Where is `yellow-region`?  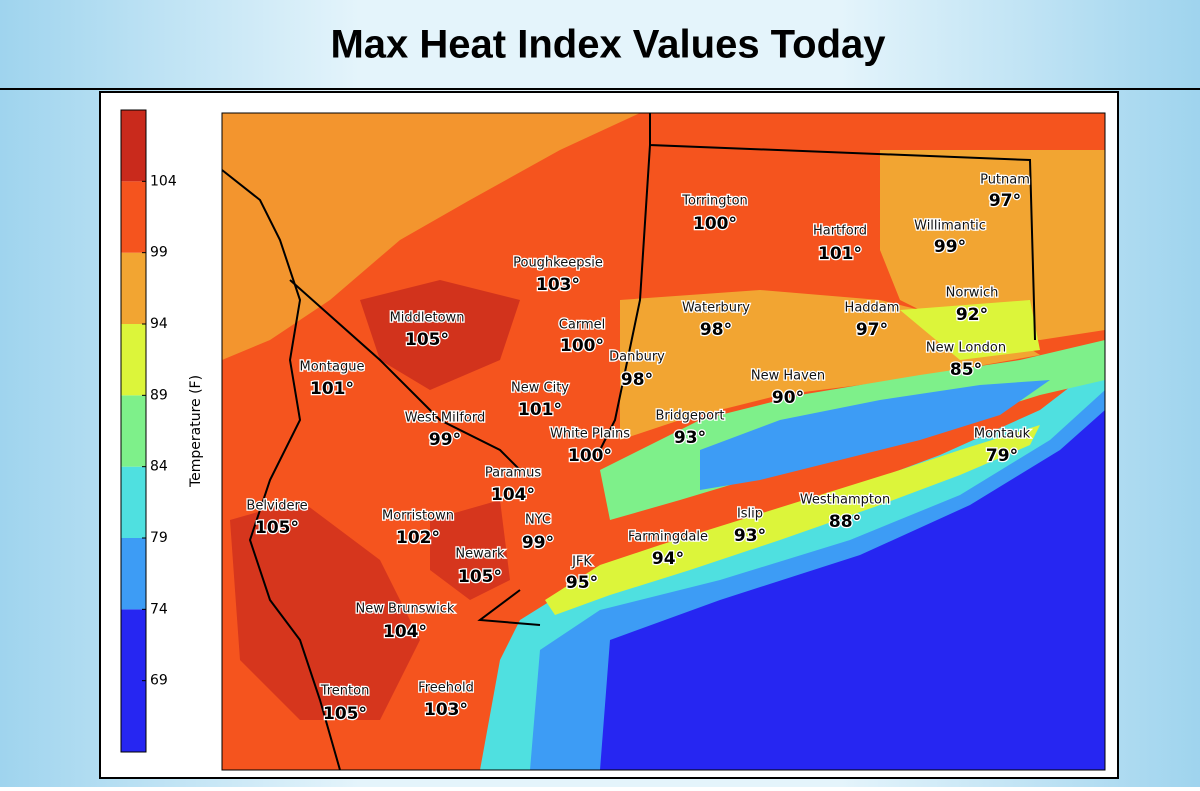
yellow-region is located at coordinates (970, 330).